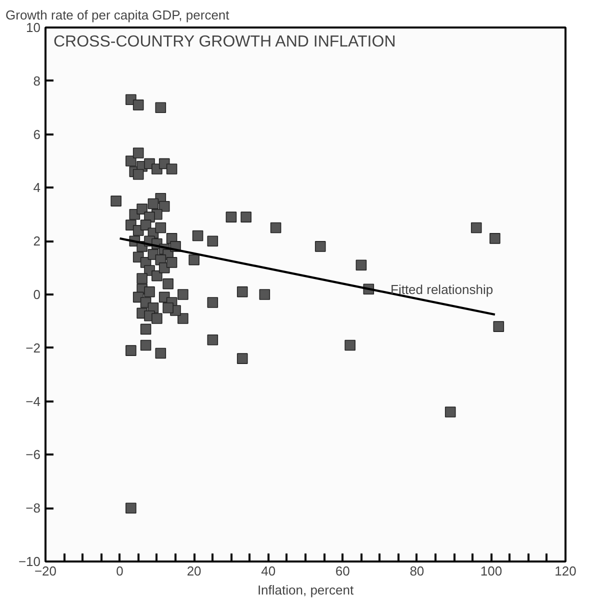 Image resolution: width=590 pixels, height=607 pixels. I want to click on y-tick-label: 6, so click(37, 134).